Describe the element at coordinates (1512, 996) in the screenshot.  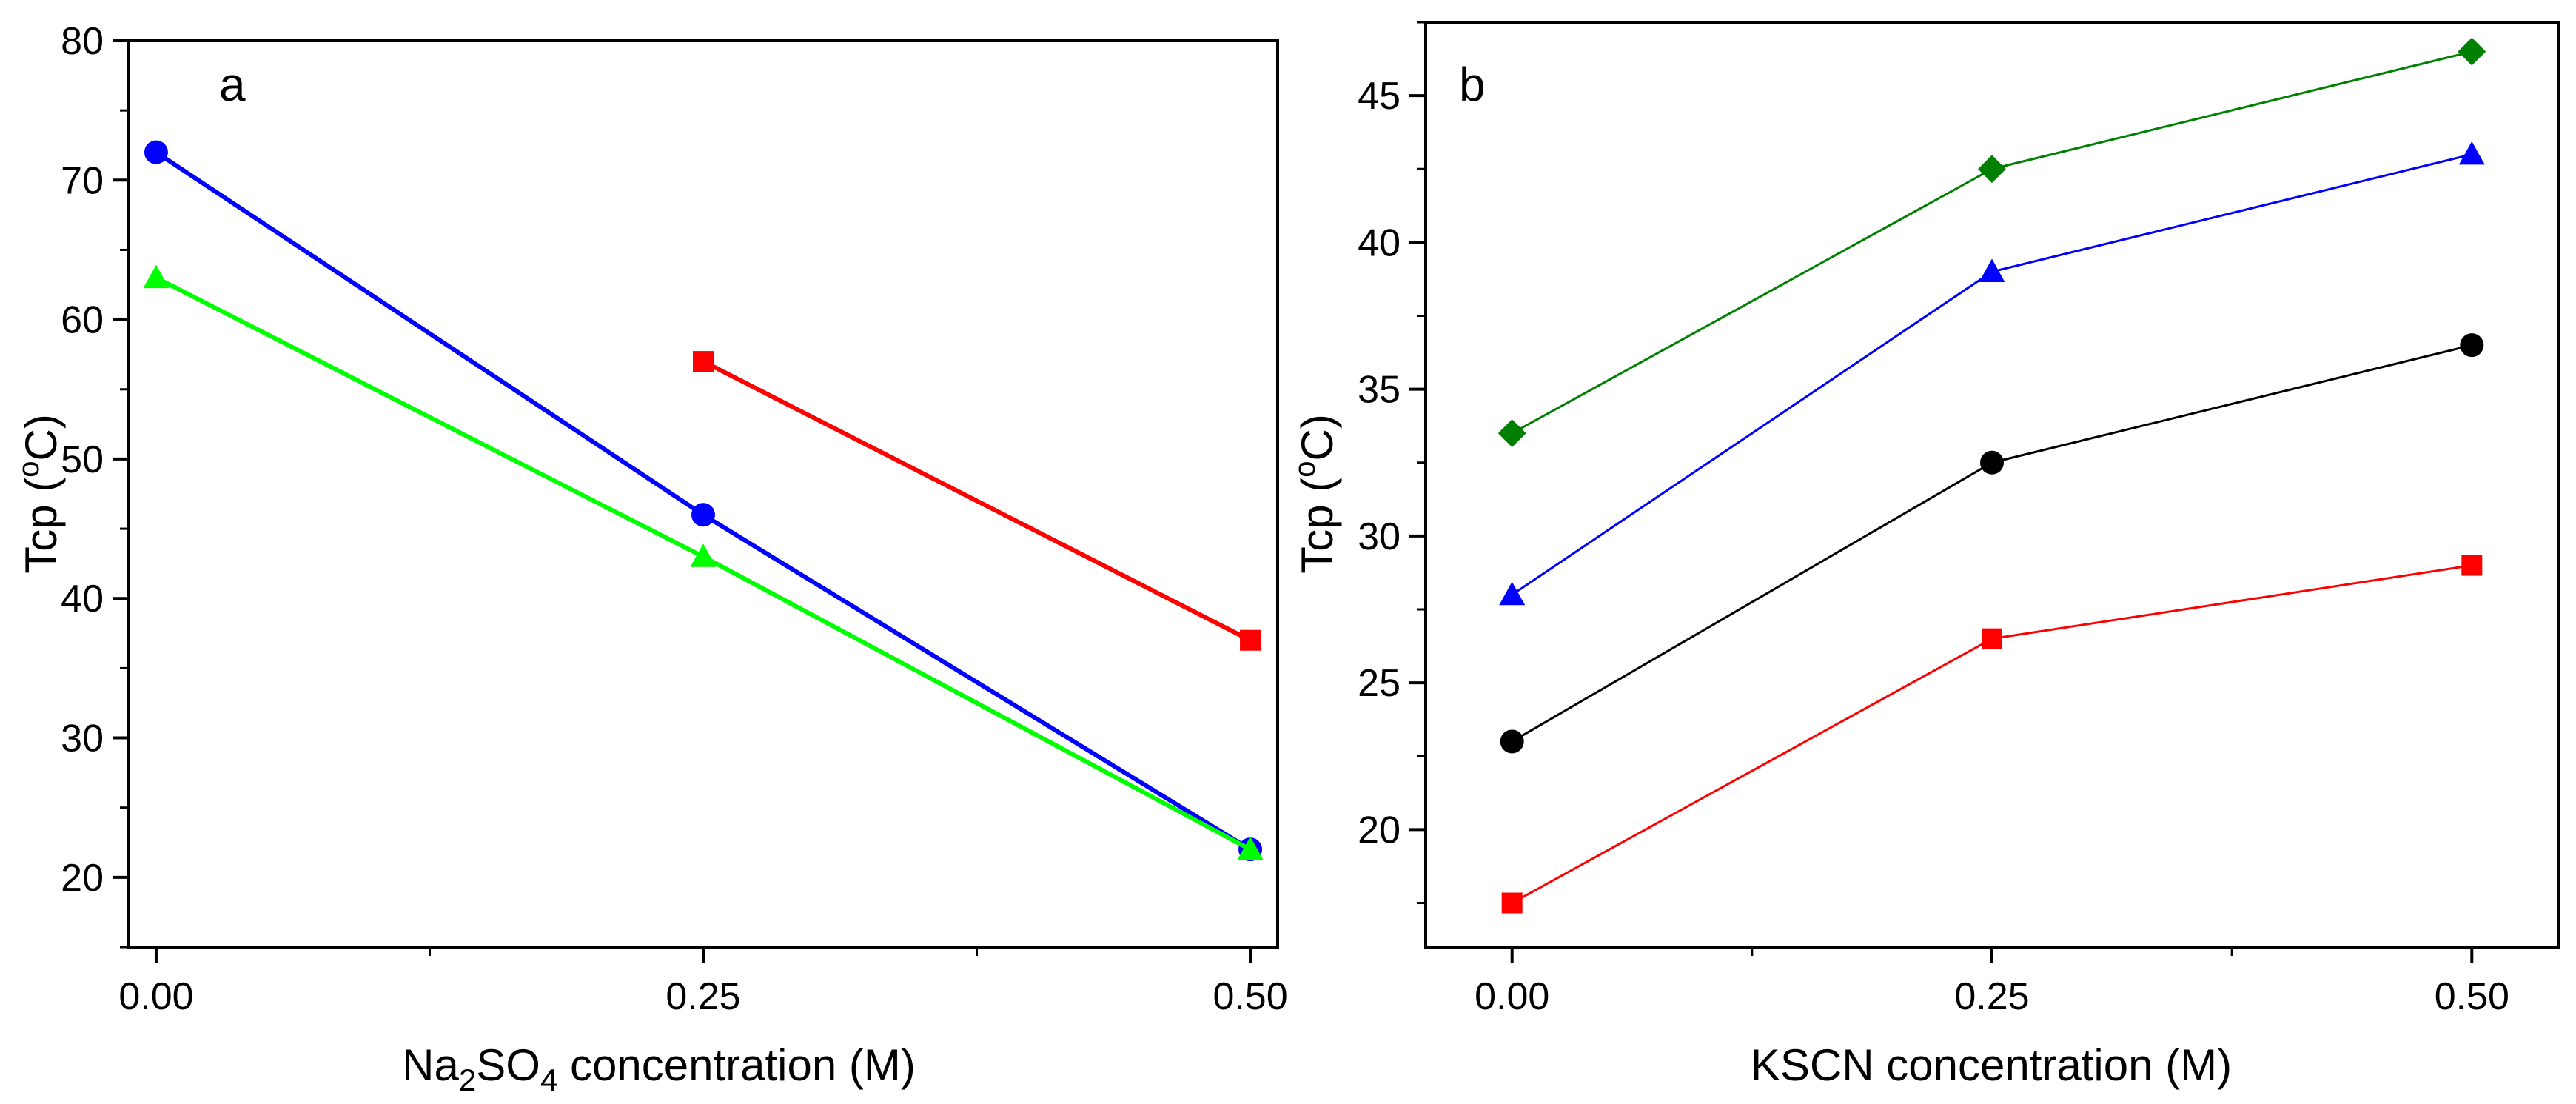
I see `panel-b-xtick-label-0: 0.00` at that location.